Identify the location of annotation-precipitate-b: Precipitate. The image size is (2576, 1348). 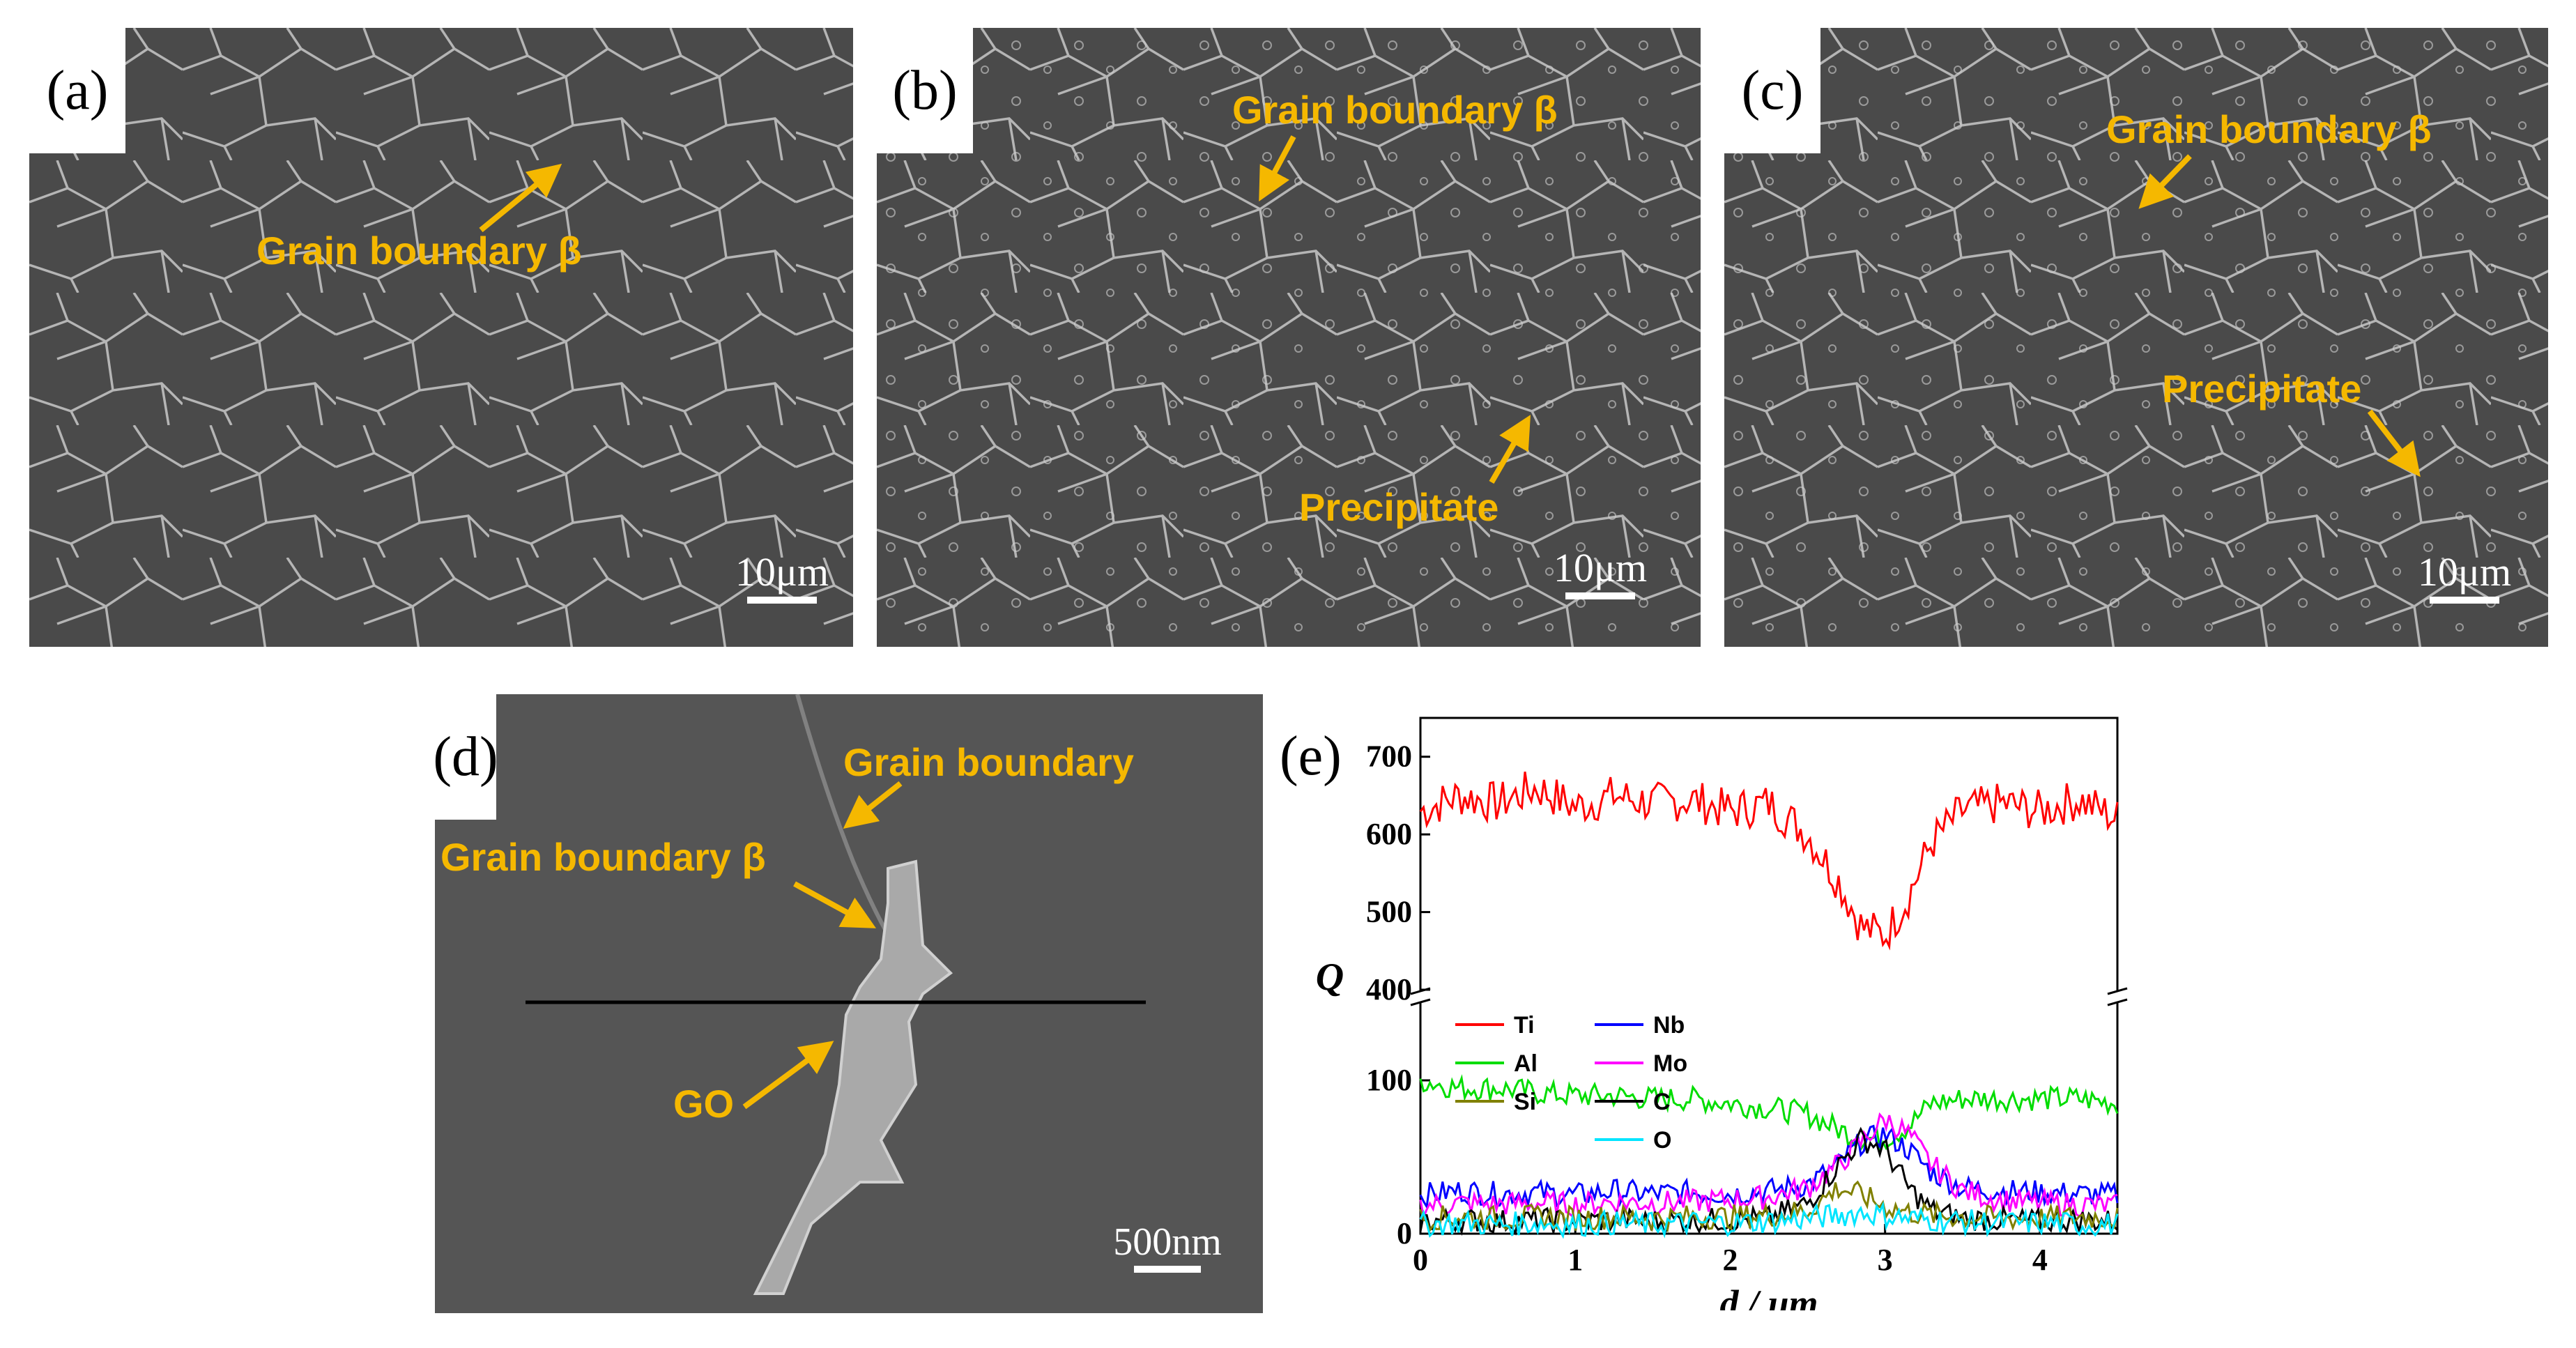
(1399, 507).